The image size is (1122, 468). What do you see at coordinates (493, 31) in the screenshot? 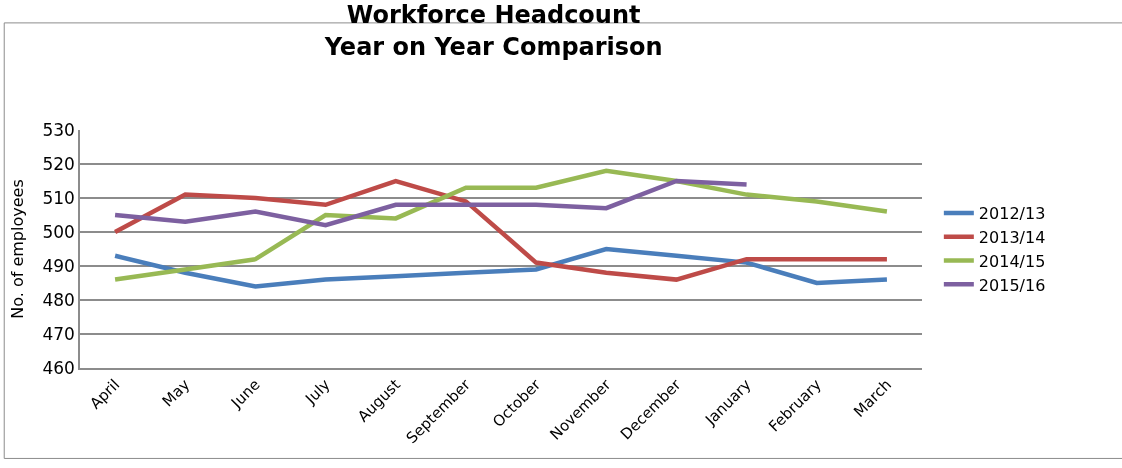
I see `chart-title: Workforce Headcount Year on Year Comparison` at bounding box center [493, 31].